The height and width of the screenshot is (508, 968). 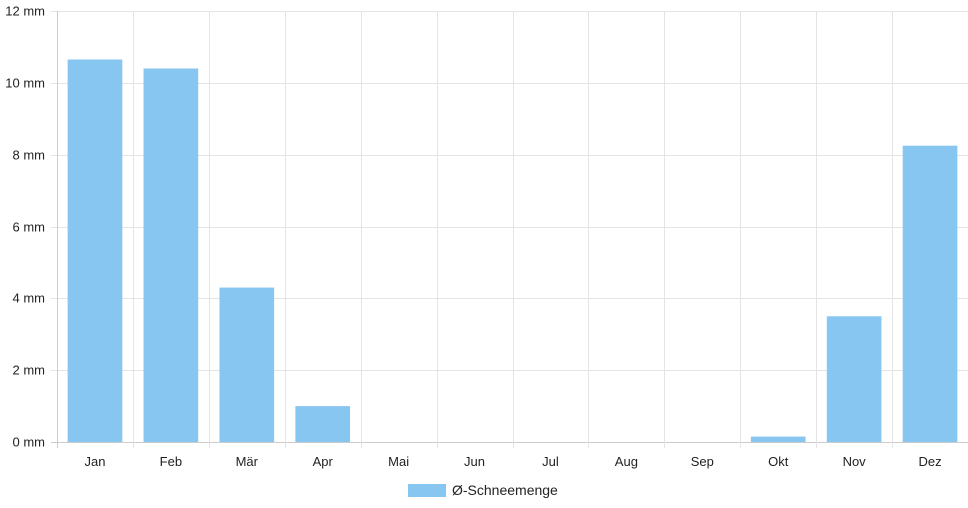 What do you see at coordinates (29, 442) in the screenshot?
I see `y-tick-label: 0 mm` at bounding box center [29, 442].